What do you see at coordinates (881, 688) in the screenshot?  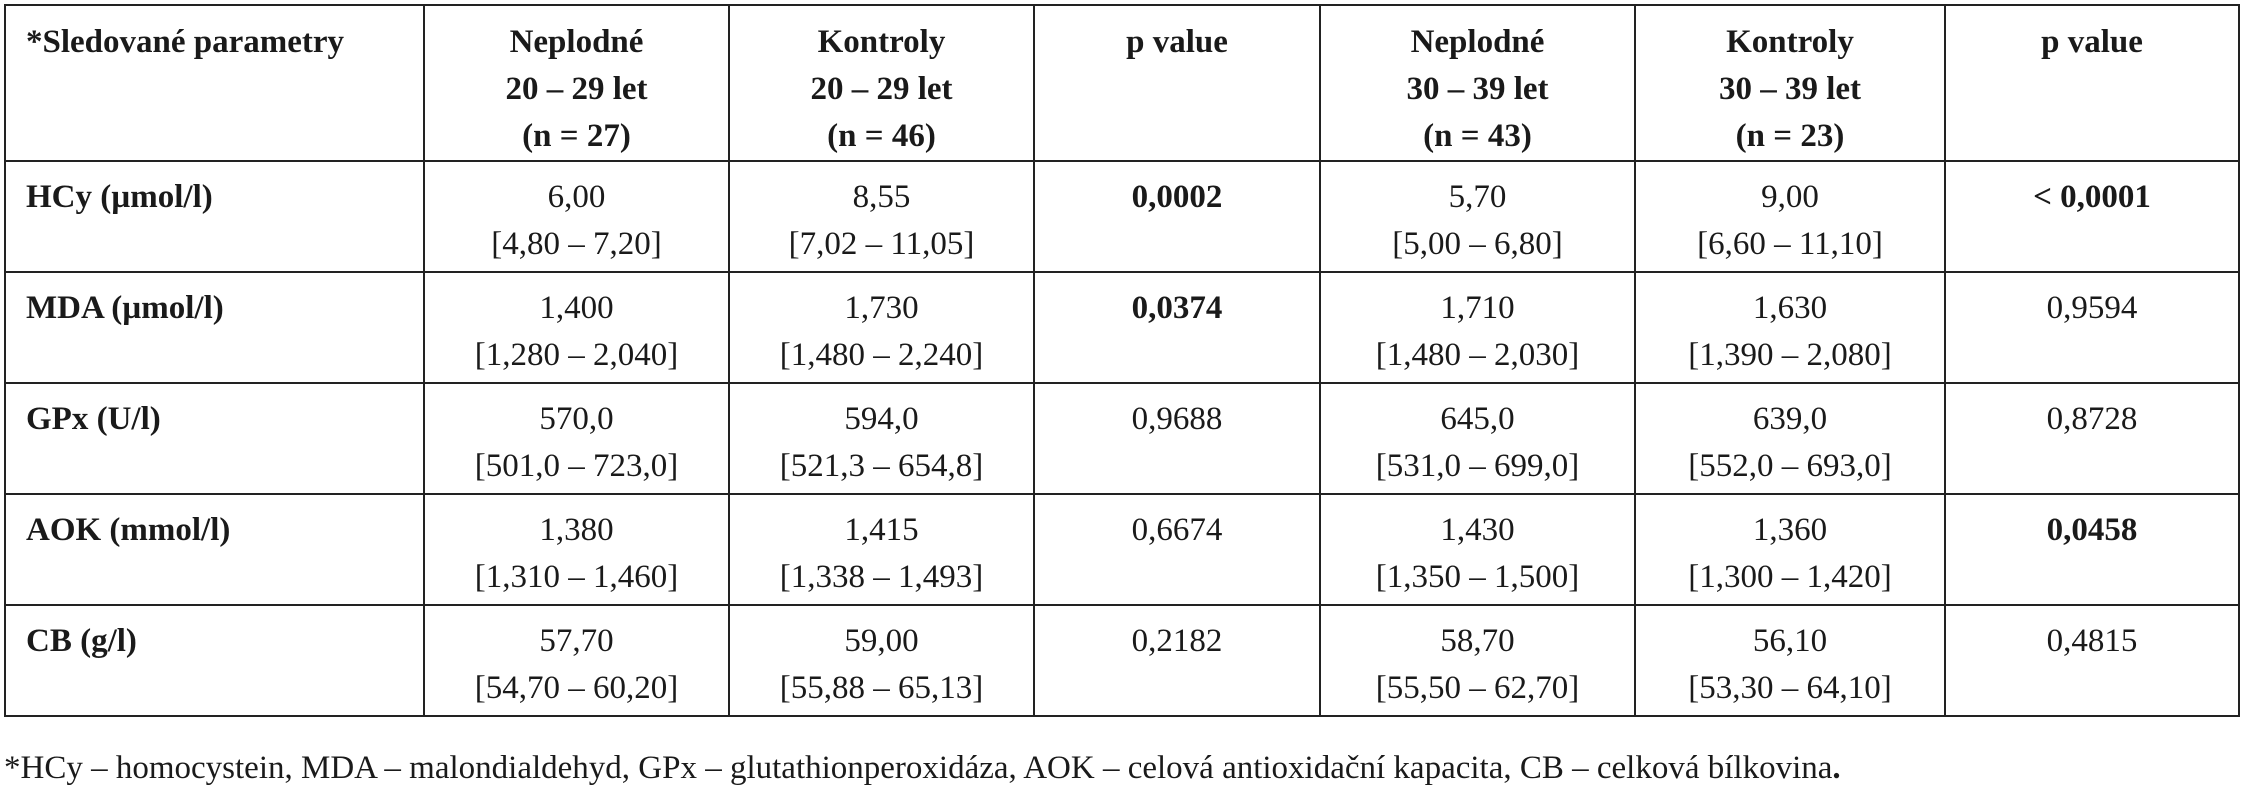 I see `range: [55,88 – 65,13]` at bounding box center [881, 688].